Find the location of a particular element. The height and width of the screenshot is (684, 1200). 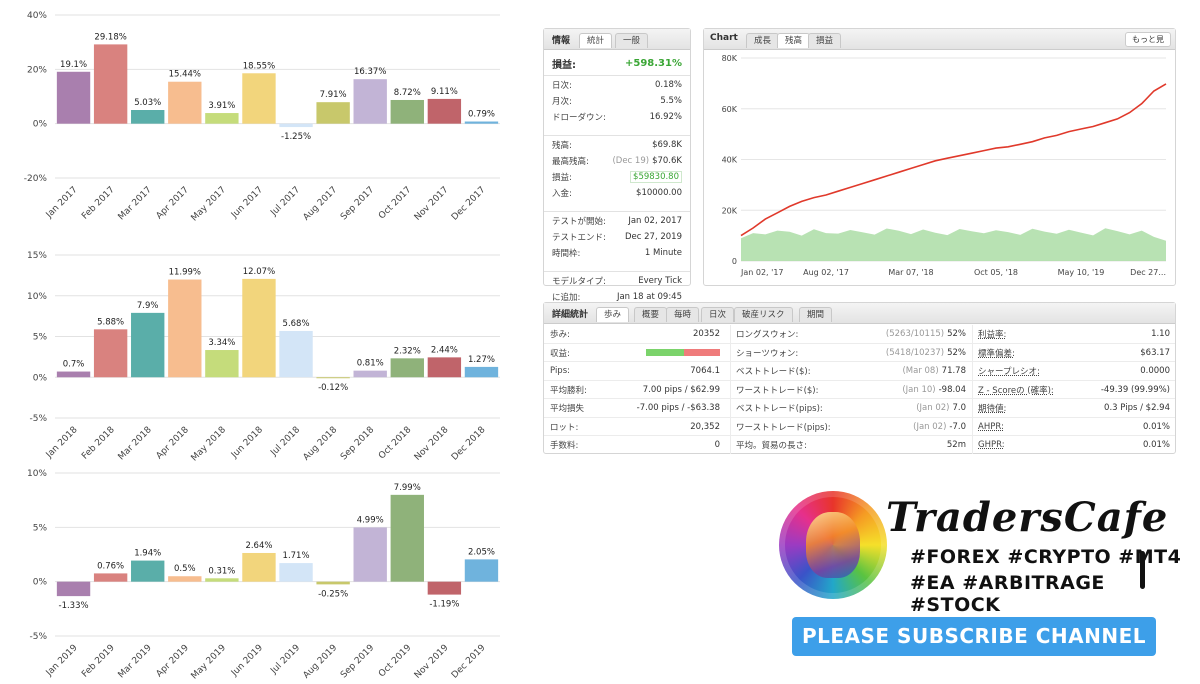

value-label: 1.71% is located at coordinates (296, 556).